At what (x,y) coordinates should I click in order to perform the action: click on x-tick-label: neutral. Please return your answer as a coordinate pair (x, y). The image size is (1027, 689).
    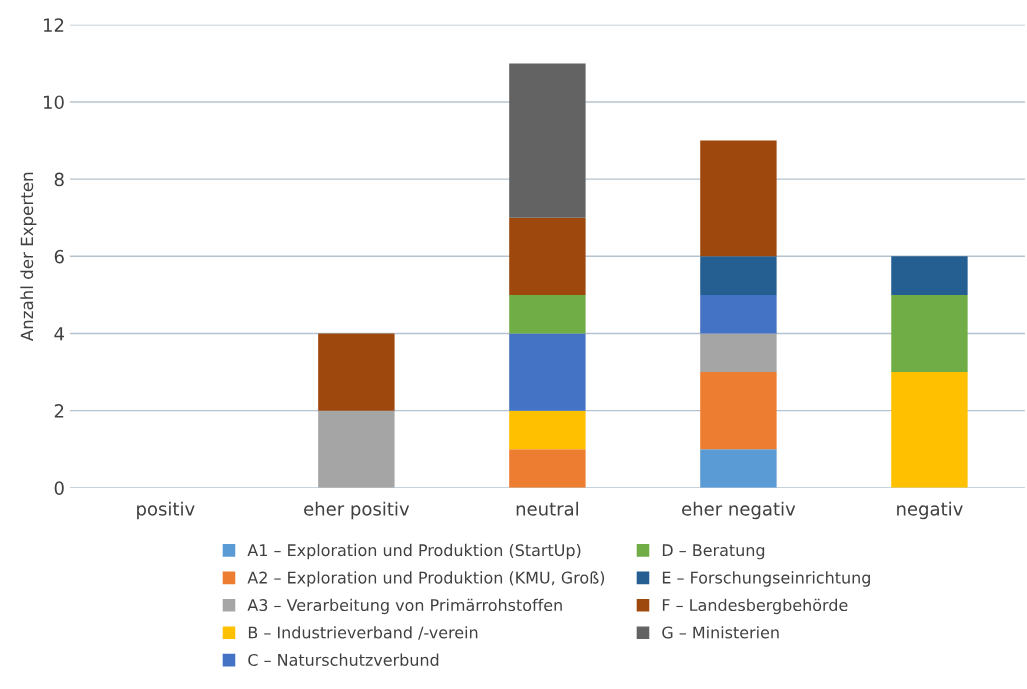
    Looking at the image, I should click on (547, 508).